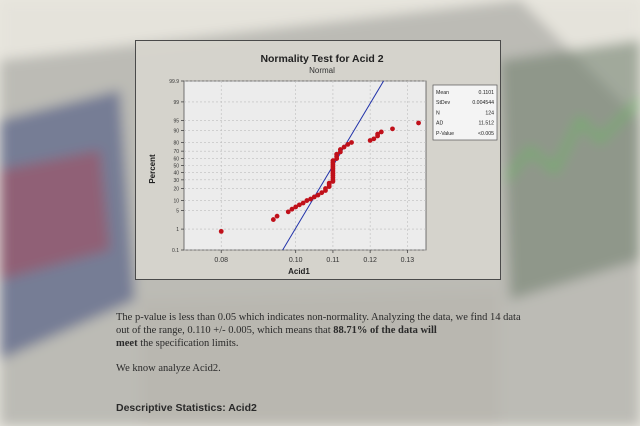 The width and height of the screenshot is (640, 426). I want to click on y-tick-label: 10, so click(176, 202).